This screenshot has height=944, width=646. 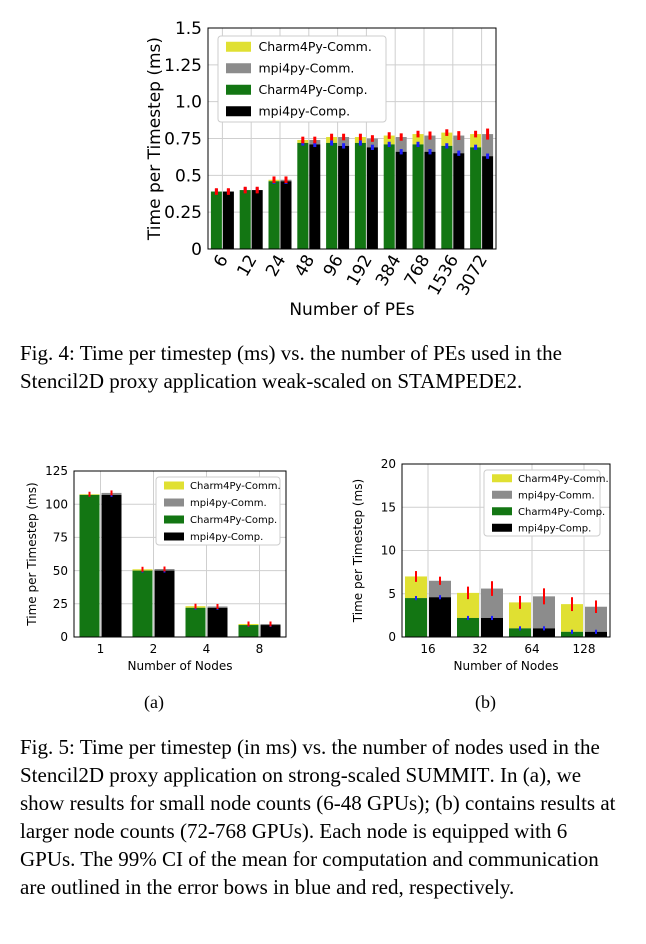 I want to click on y-tick-label: 75, so click(x=60, y=538).